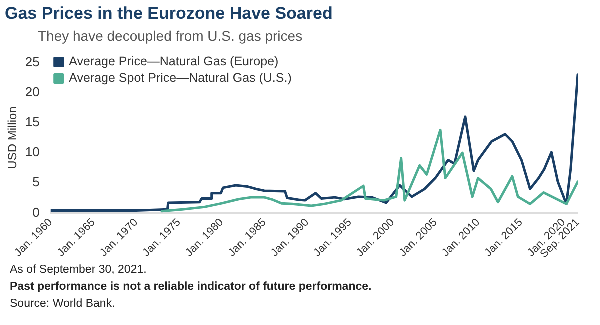 This screenshot has width=600, height=325. What do you see at coordinates (180, 78) in the screenshot?
I see `legend-label: Average Spot Price—Natural Gas (U.S.)` at bounding box center [180, 78].